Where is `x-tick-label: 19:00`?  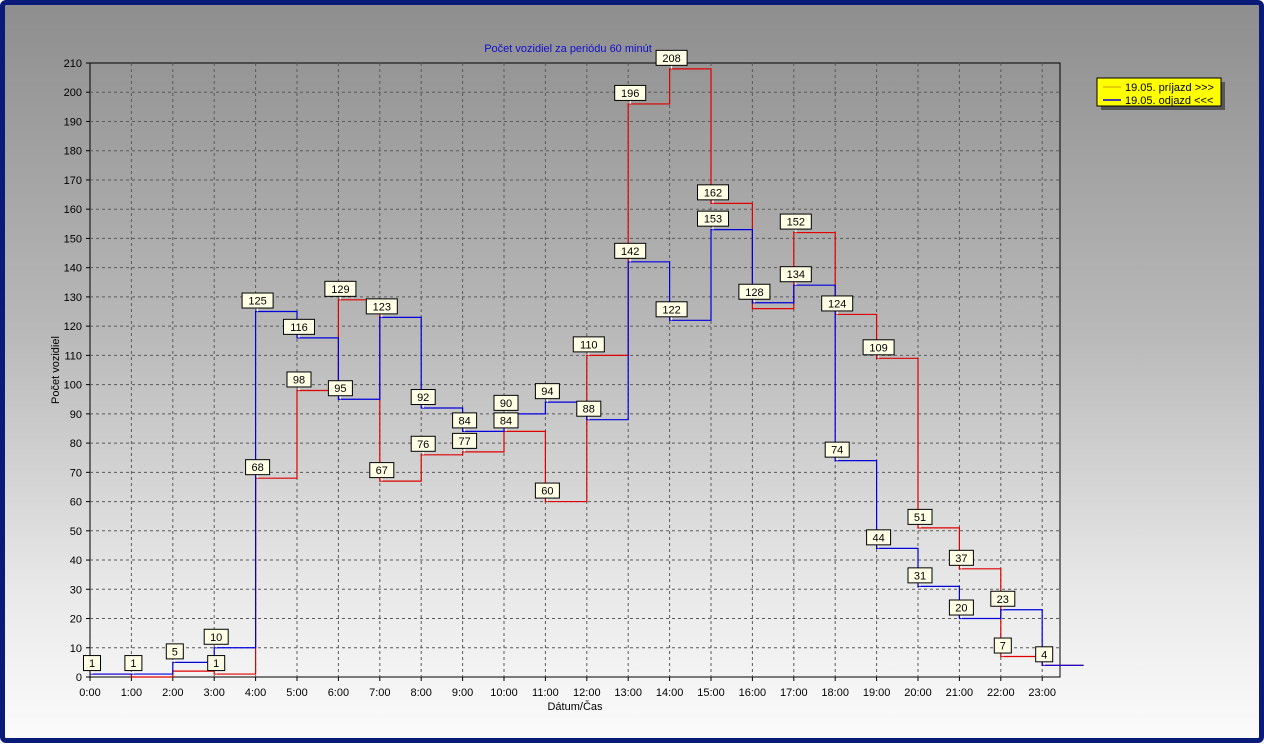
x-tick-label: 19:00 is located at coordinates (877, 693).